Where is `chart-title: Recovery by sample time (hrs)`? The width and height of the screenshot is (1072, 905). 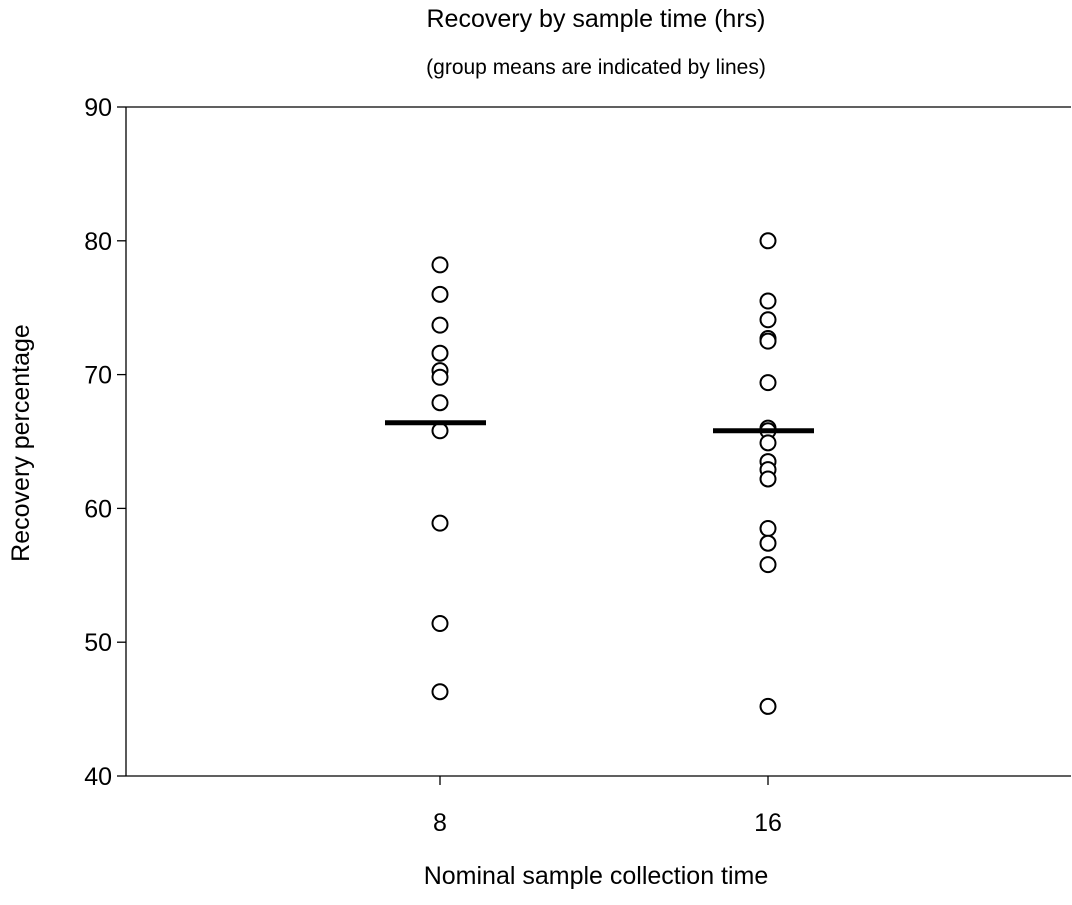
chart-title: Recovery by sample time (hrs) is located at coordinates (596, 19).